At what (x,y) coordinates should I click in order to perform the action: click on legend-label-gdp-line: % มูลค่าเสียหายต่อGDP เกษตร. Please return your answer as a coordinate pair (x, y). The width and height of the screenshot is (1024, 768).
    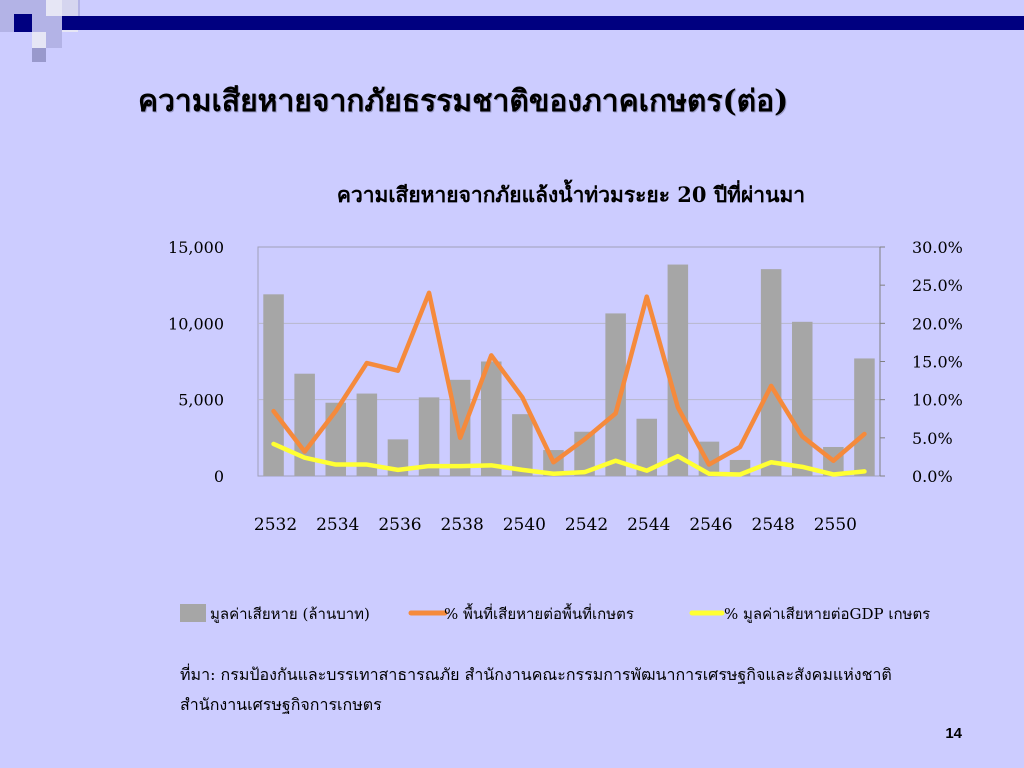
    Looking at the image, I should click on (827, 614).